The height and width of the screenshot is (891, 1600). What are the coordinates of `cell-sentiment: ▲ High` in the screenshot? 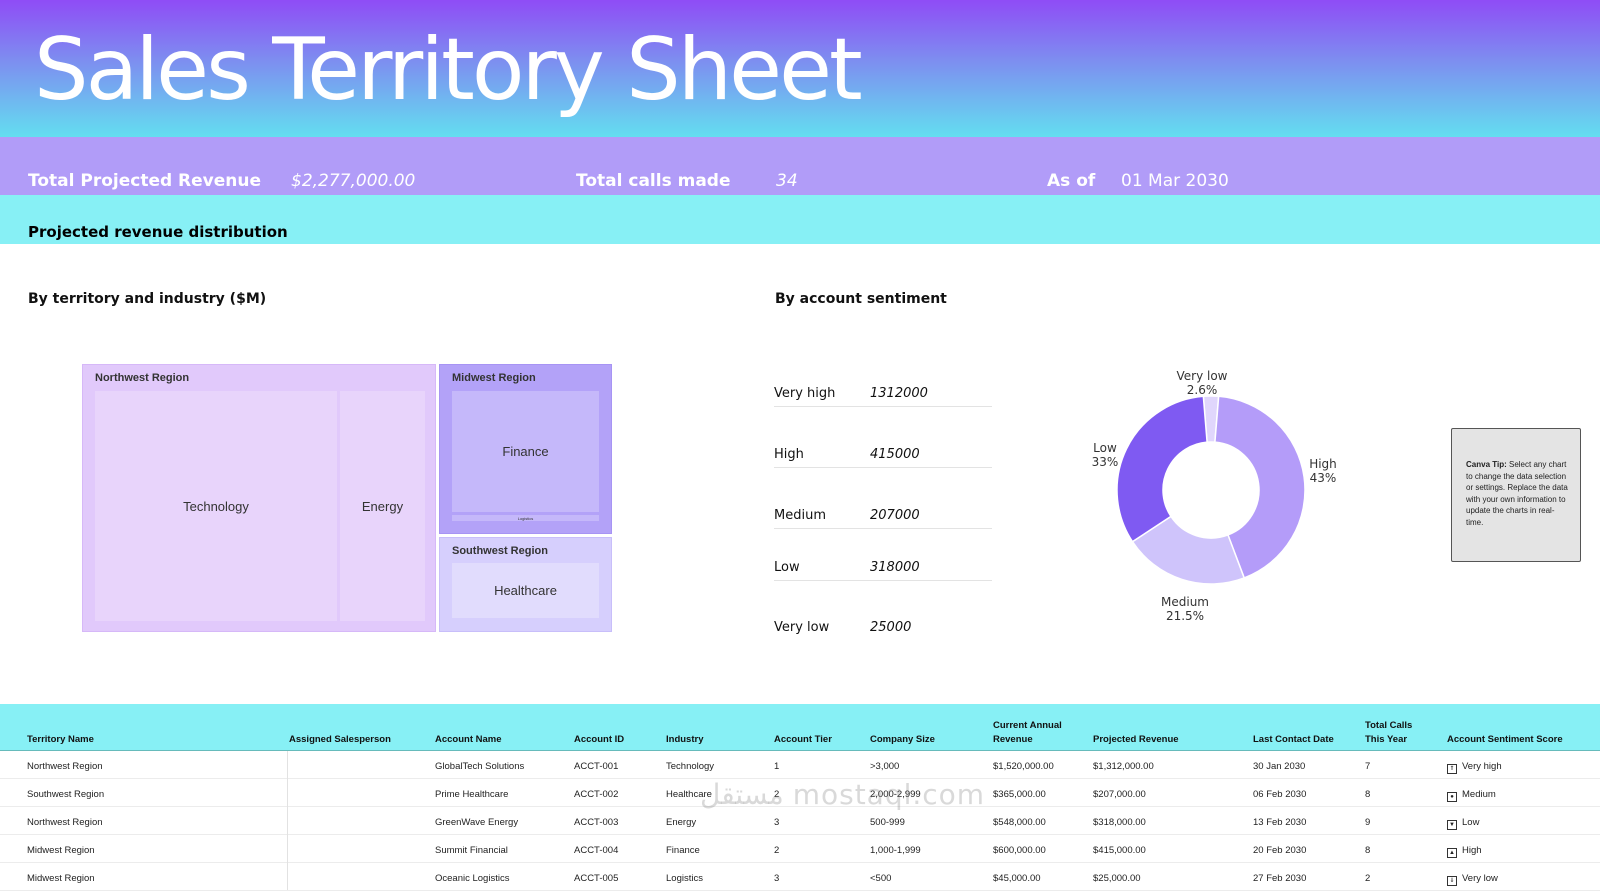 It's located at (1464, 851).